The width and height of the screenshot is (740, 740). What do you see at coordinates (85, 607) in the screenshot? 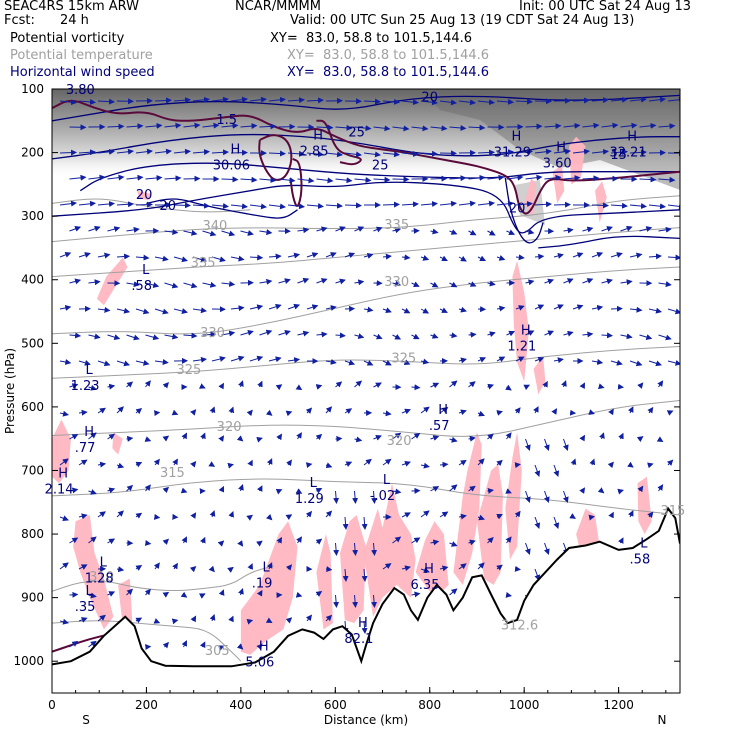
I see `extremum-value: .35` at bounding box center [85, 607].